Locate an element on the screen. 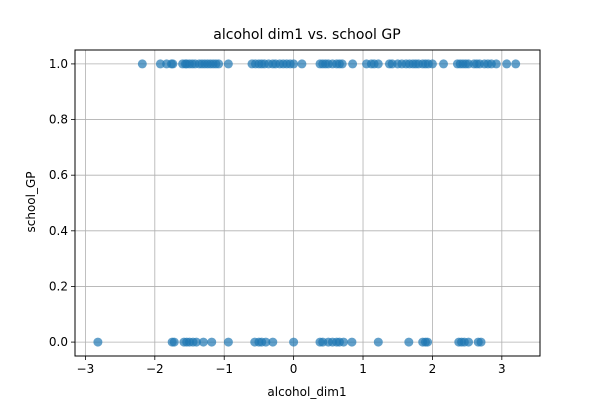 The image size is (600, 400). x-tick-label: −2 is located at coordinates (155, 369).